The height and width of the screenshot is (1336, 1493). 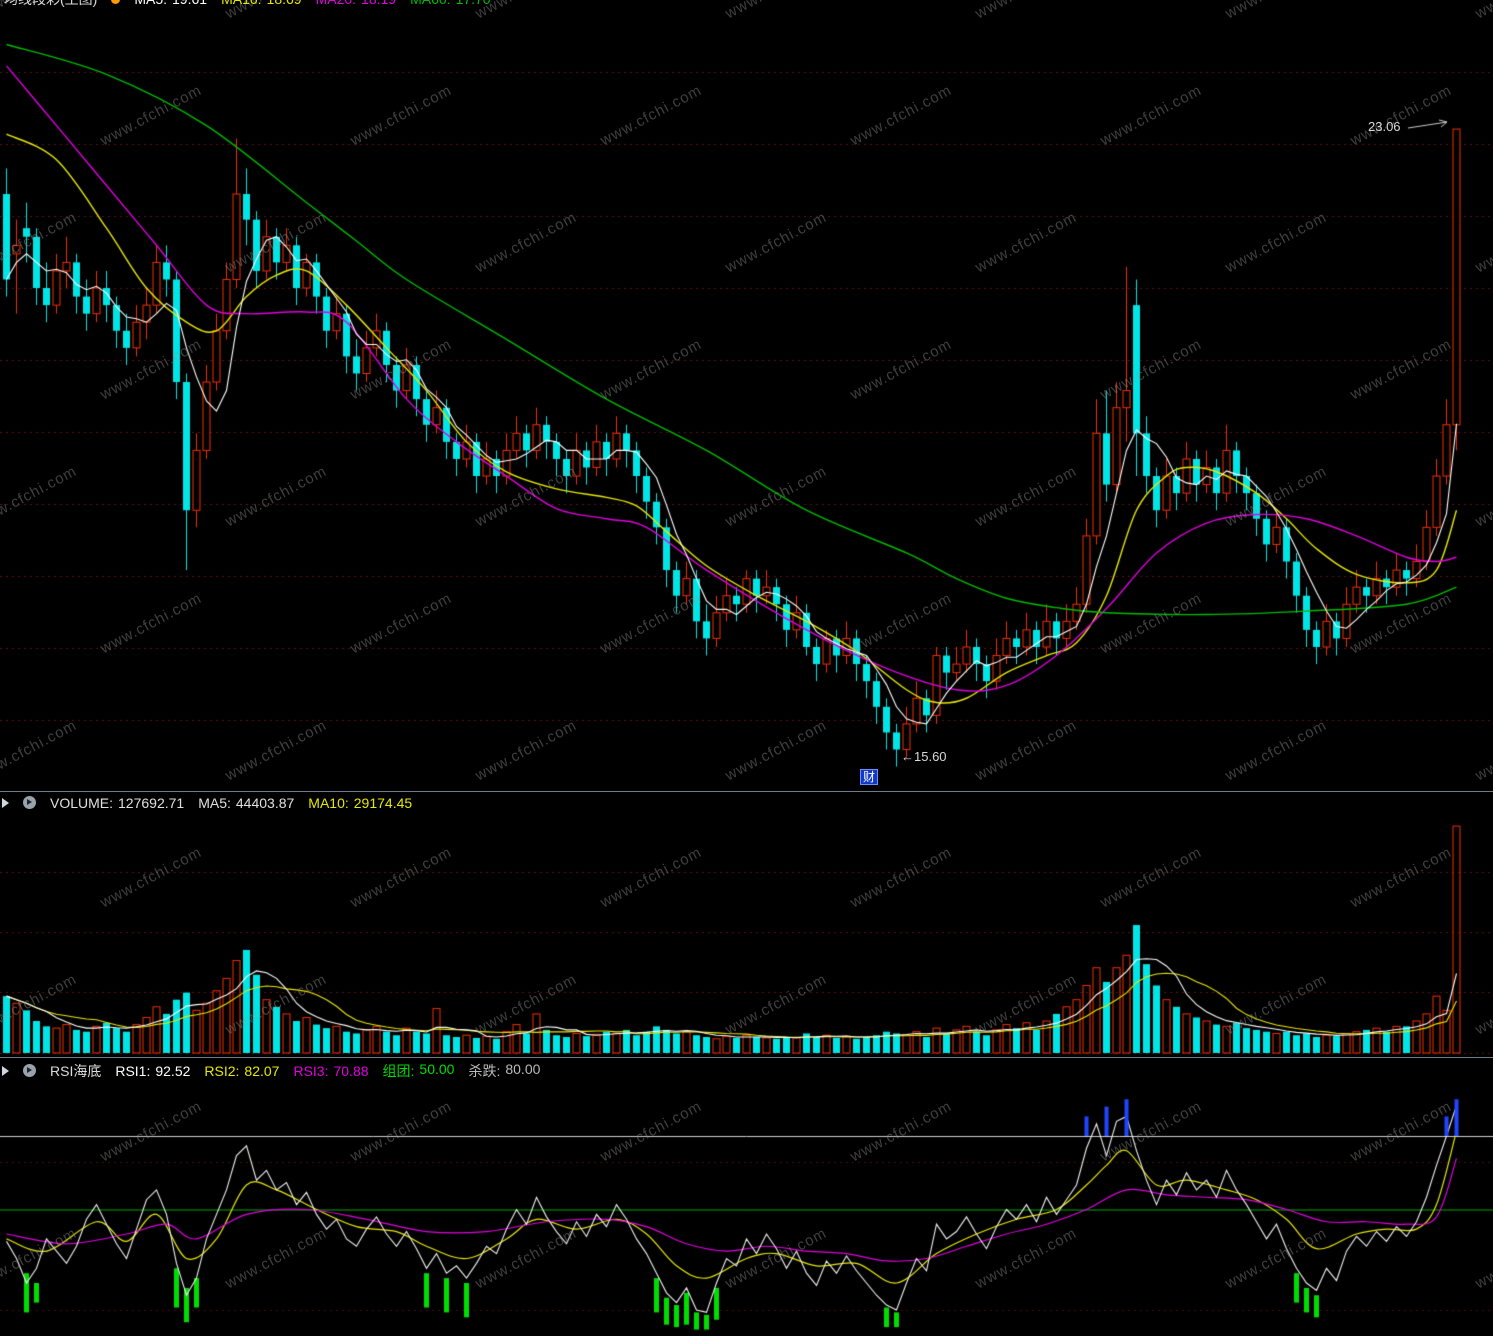 I want to click on rsi3-label: RSI3:, so click(x=311, y=1070).